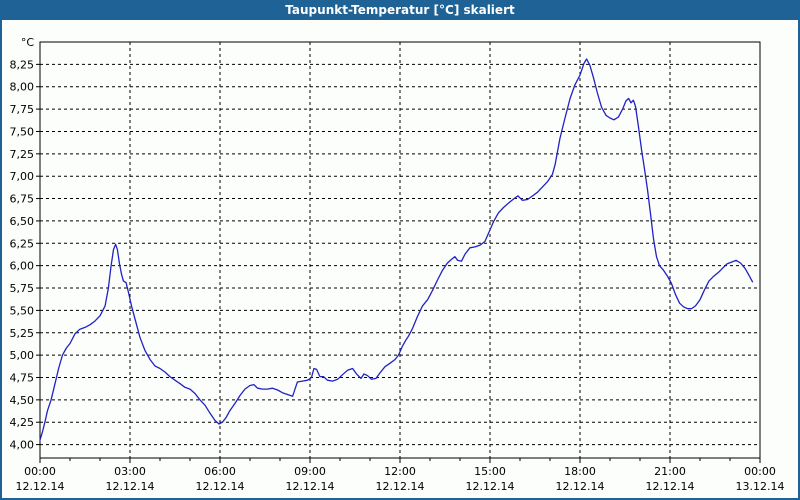  Describe the element at coordinates (22, 154) in the screenshot. I see `y-tick-label: 7,25` at that location.